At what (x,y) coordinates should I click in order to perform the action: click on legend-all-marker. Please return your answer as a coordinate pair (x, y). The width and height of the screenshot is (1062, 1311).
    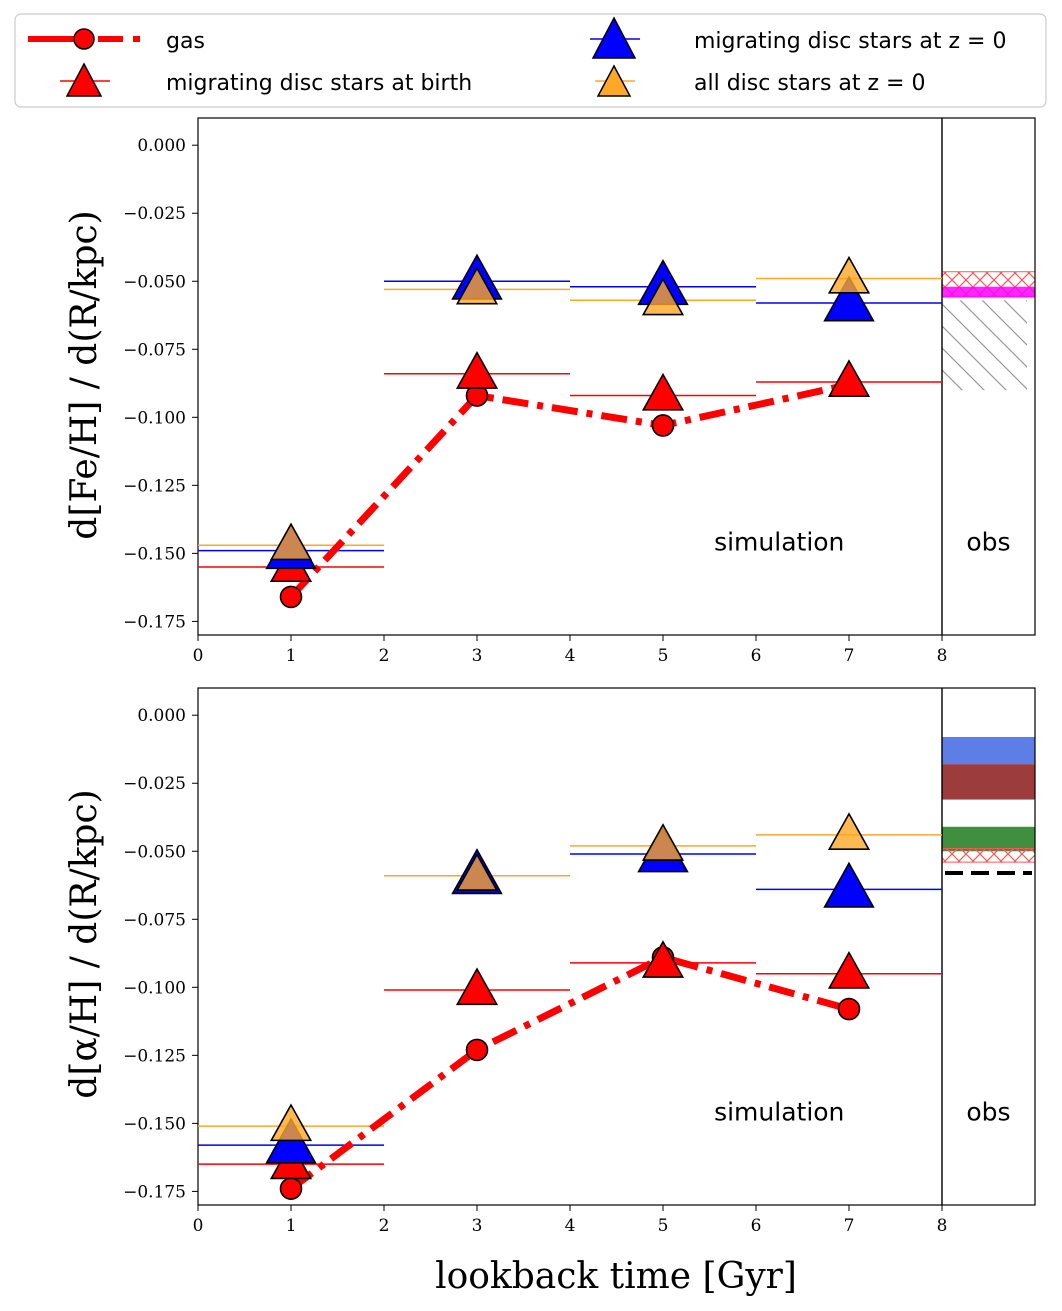
    Looking at the image, I should click on (614, 80).